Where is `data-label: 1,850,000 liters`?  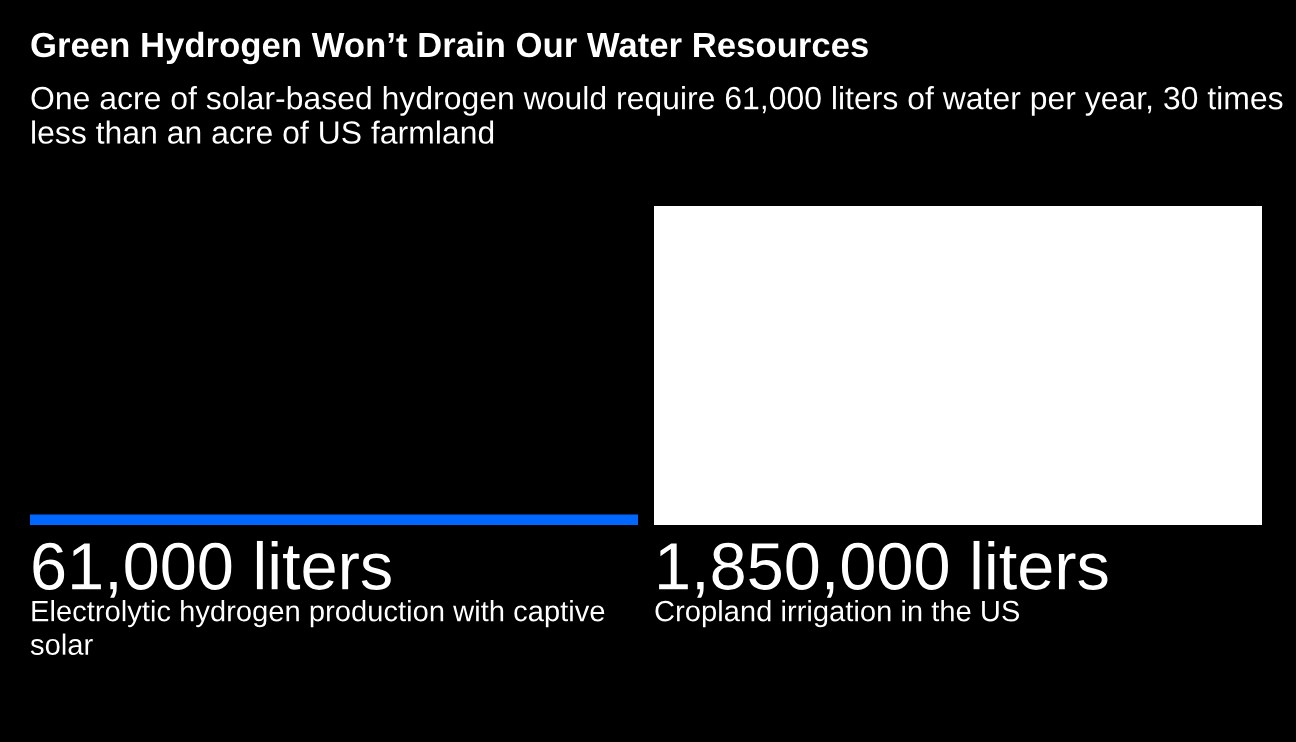 data-label: 1,850,000 liters is located at coordinates (883, 569).